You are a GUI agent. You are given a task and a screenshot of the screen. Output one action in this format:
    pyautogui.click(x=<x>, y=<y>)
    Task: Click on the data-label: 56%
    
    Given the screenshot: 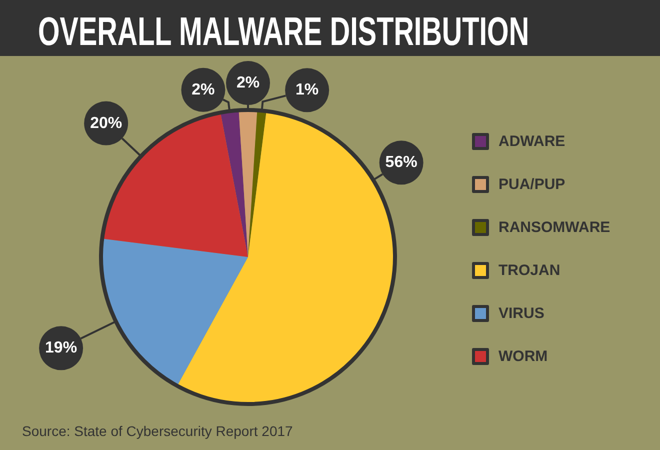 What is the action you would take?
    pyautogui.click(x=401, y=163)
    